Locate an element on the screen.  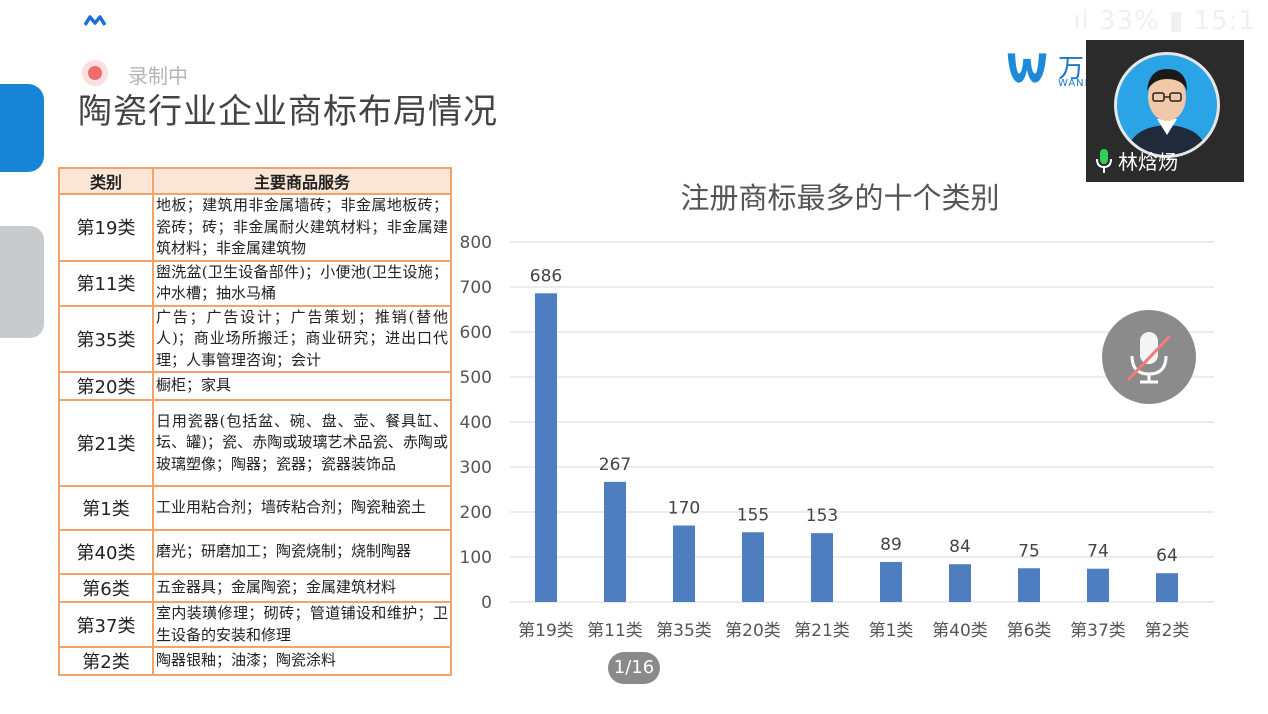
company-logo-icon is located at coordinates (1027, 68).